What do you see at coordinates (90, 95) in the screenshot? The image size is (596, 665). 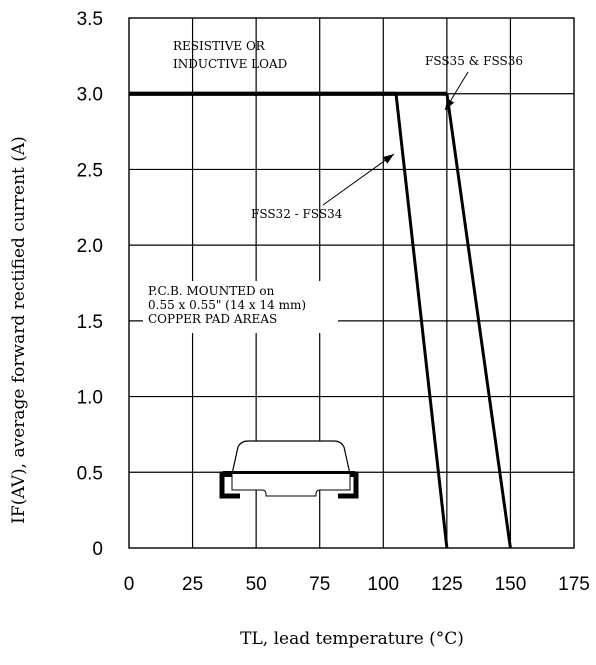 I see `y-tick-label: 3.0` at bounding box center [90, 95].